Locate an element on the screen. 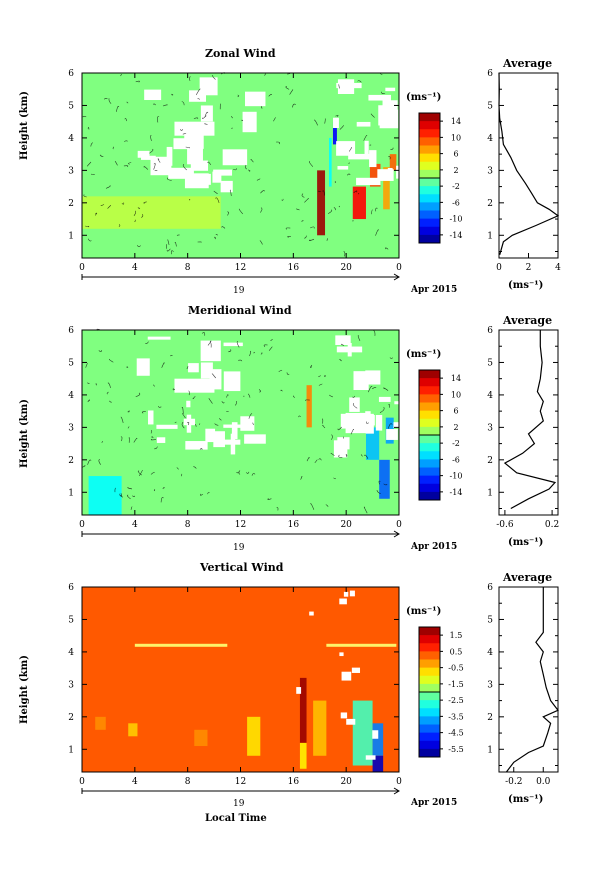  zonal-colorbar-tick-label: 10 is located at coordinates (456, 137).